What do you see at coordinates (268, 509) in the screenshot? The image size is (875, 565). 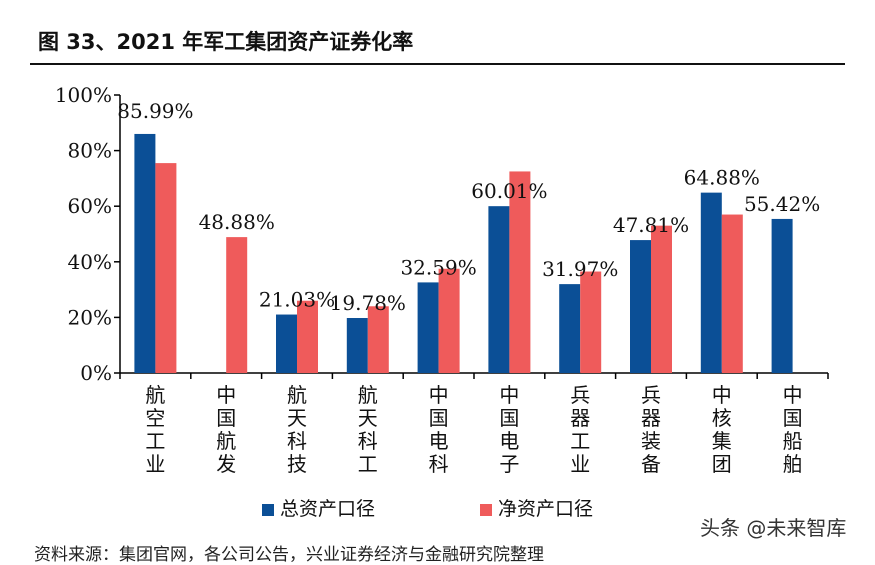 I see `legend-swatch-total` at bounding box center [268, 509].